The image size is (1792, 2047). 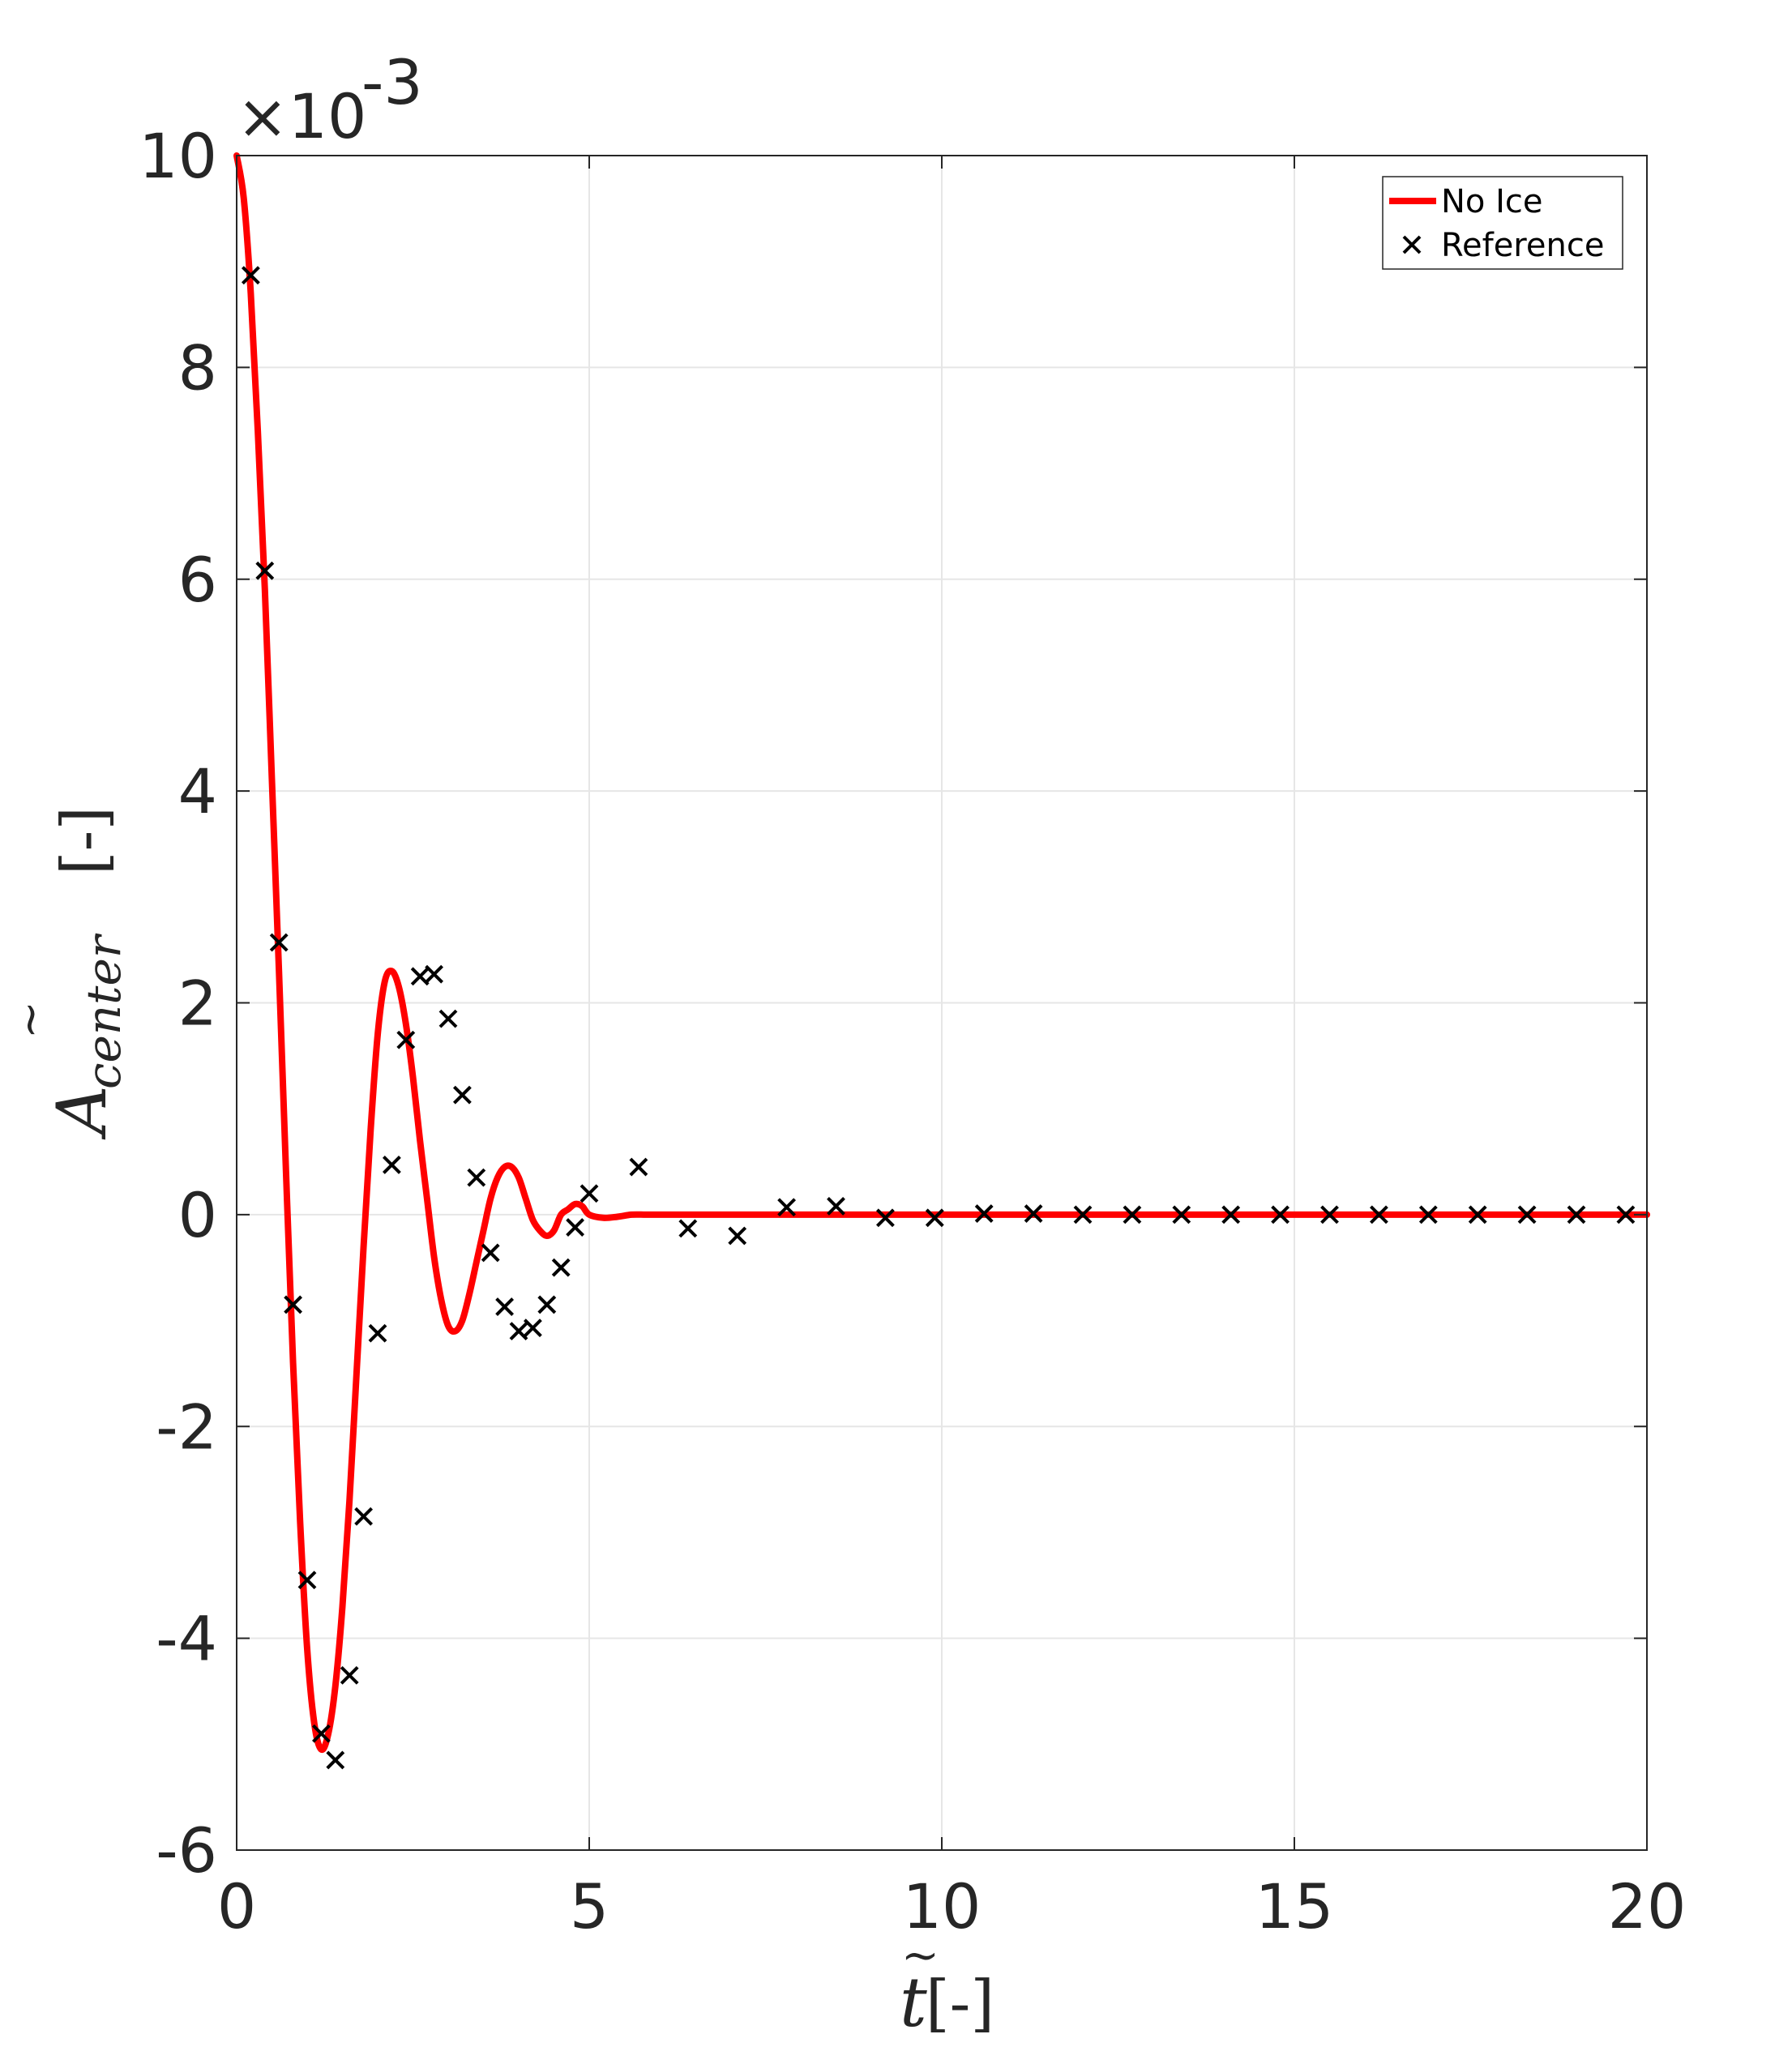 What do you see at coordinates (186, 1427) in the screenshot?
I see `y-tick-label: -2` at bounding box center [186, 1427].